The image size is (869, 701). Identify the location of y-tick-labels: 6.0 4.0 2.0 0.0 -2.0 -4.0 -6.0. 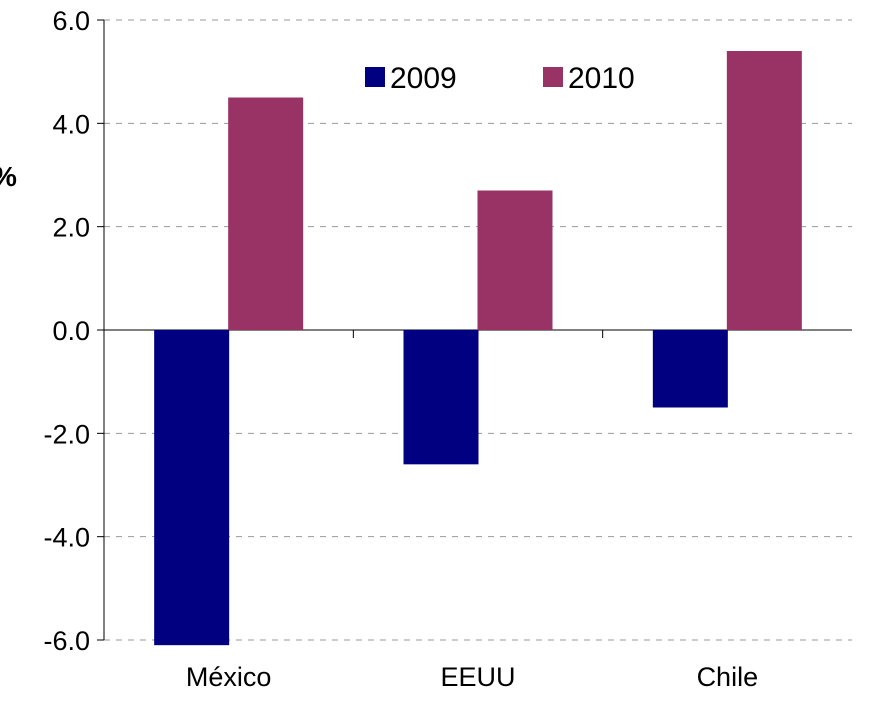
(66, 331).